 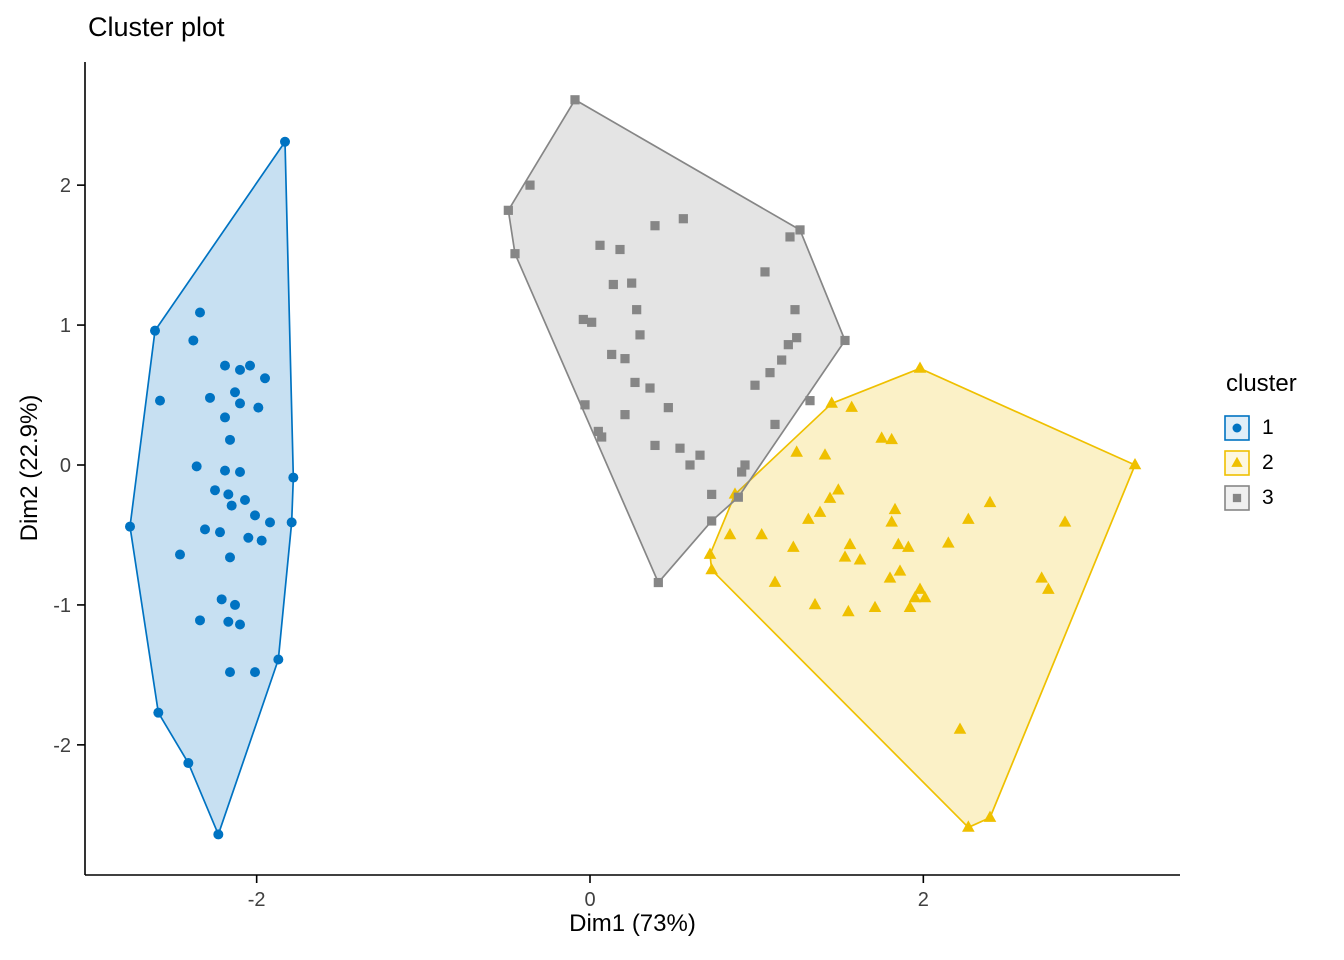 I want to click on legend-key-square-icon, so click(x=1237, y=497).